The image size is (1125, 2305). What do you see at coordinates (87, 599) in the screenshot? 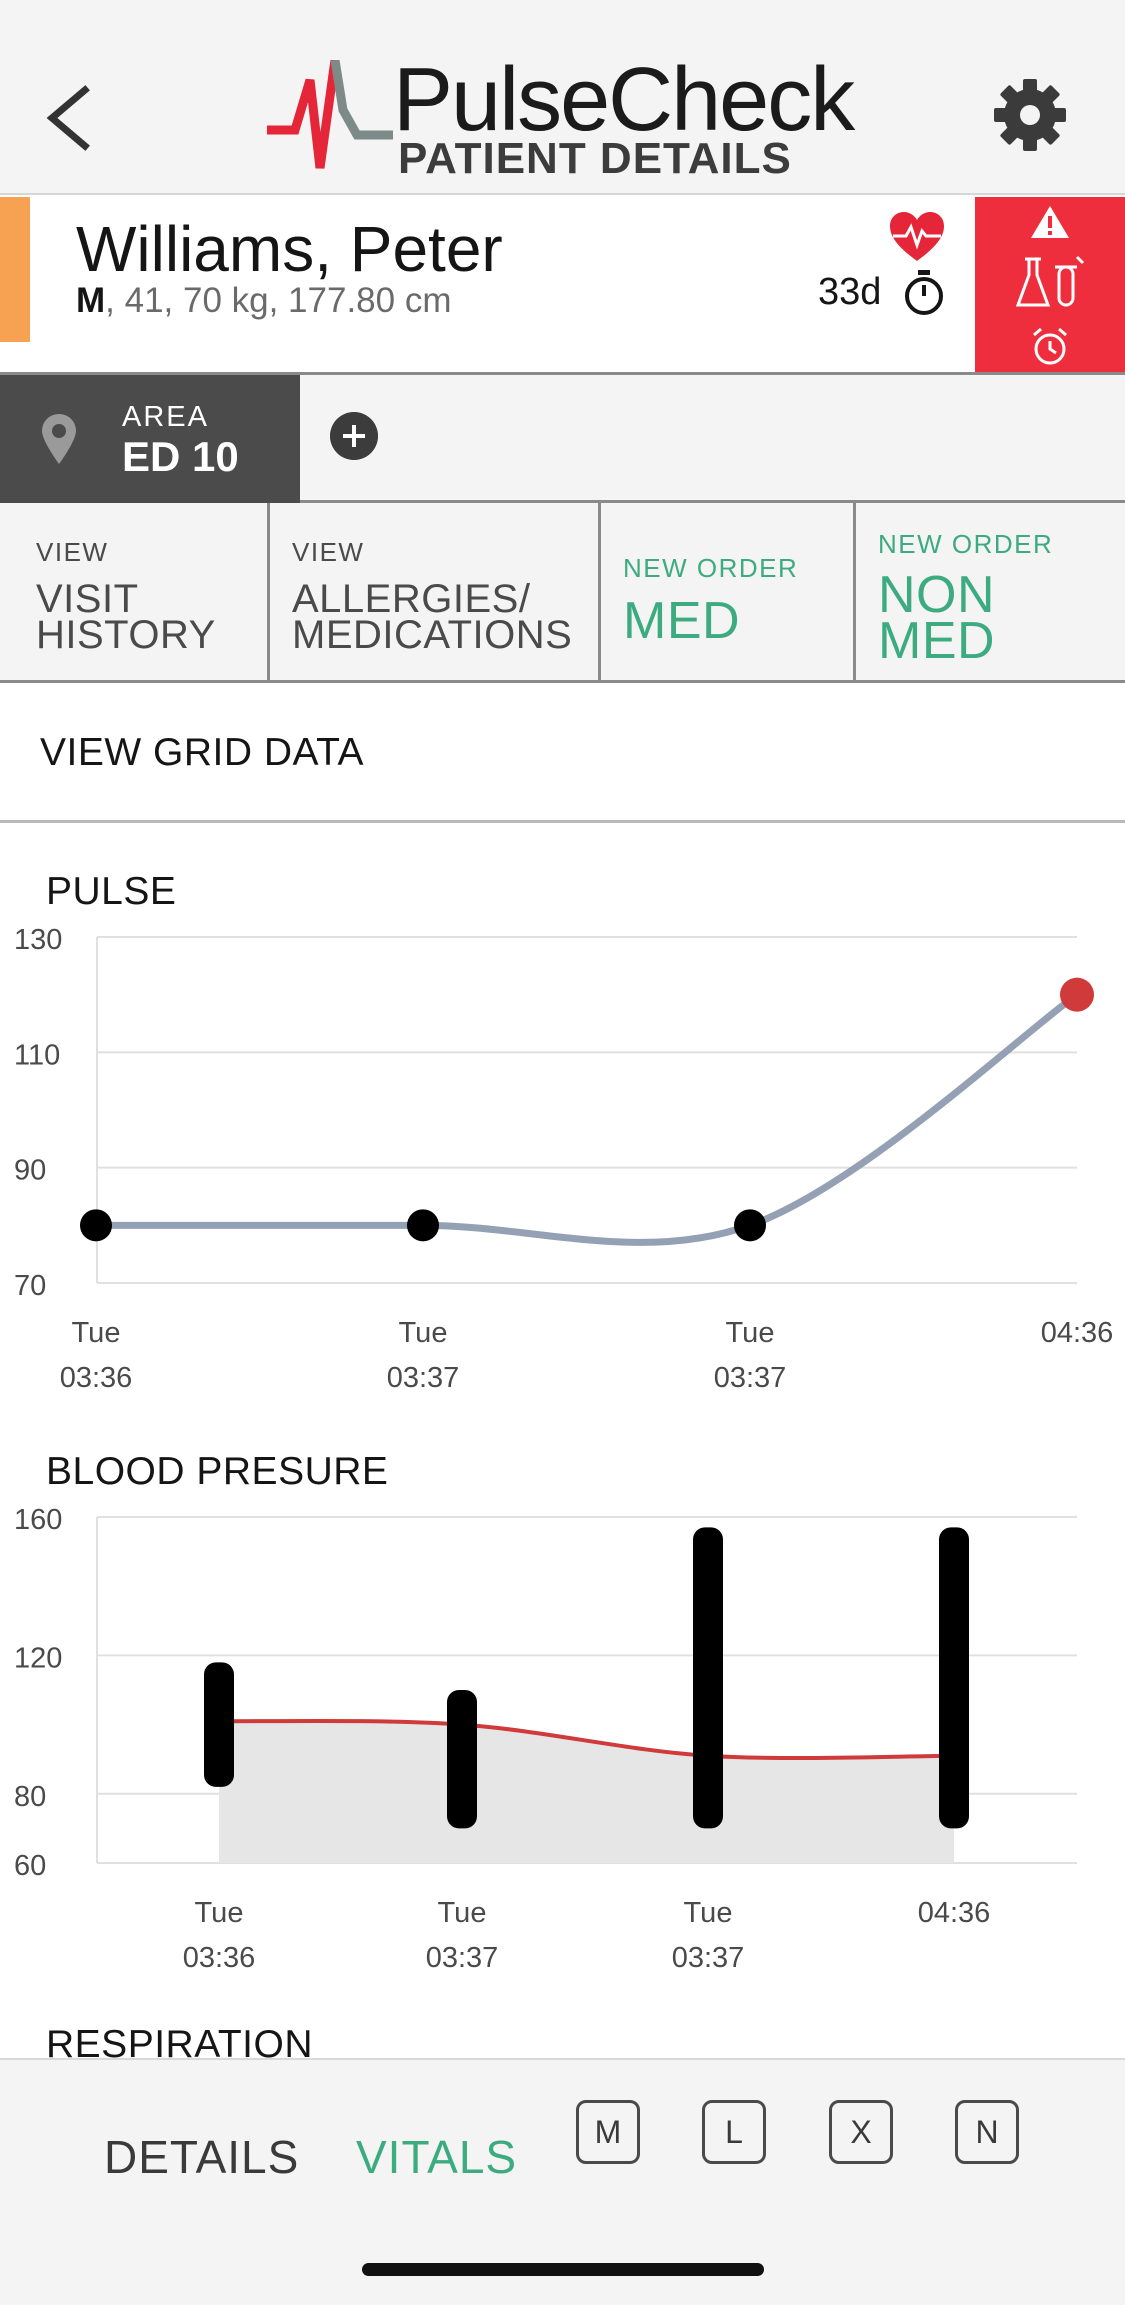
I see `tile-title-line: VISIT` at bounding box center [87, 599].